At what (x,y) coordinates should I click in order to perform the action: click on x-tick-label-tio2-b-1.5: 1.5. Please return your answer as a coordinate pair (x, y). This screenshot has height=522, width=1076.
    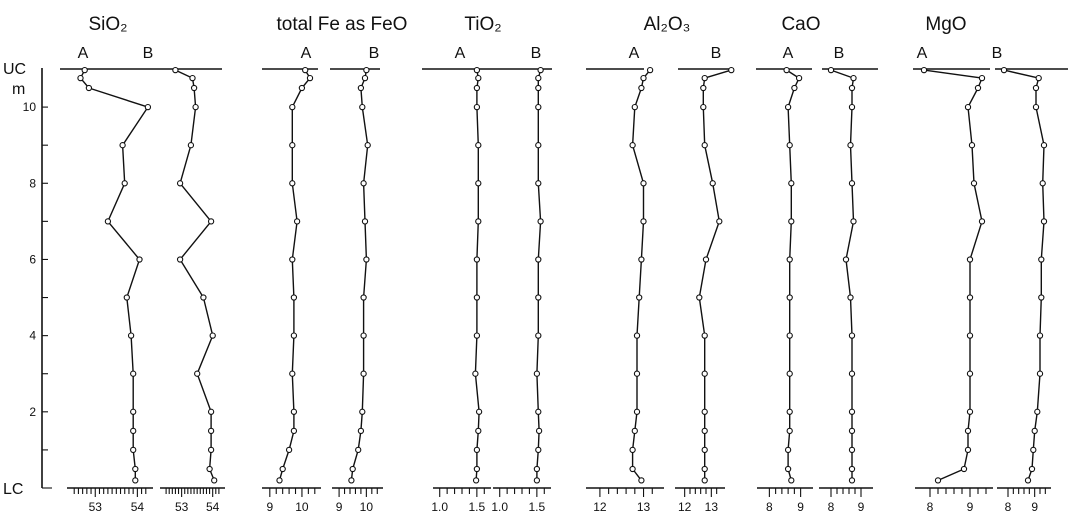
    Looking at the image, I should click on (537, 507).